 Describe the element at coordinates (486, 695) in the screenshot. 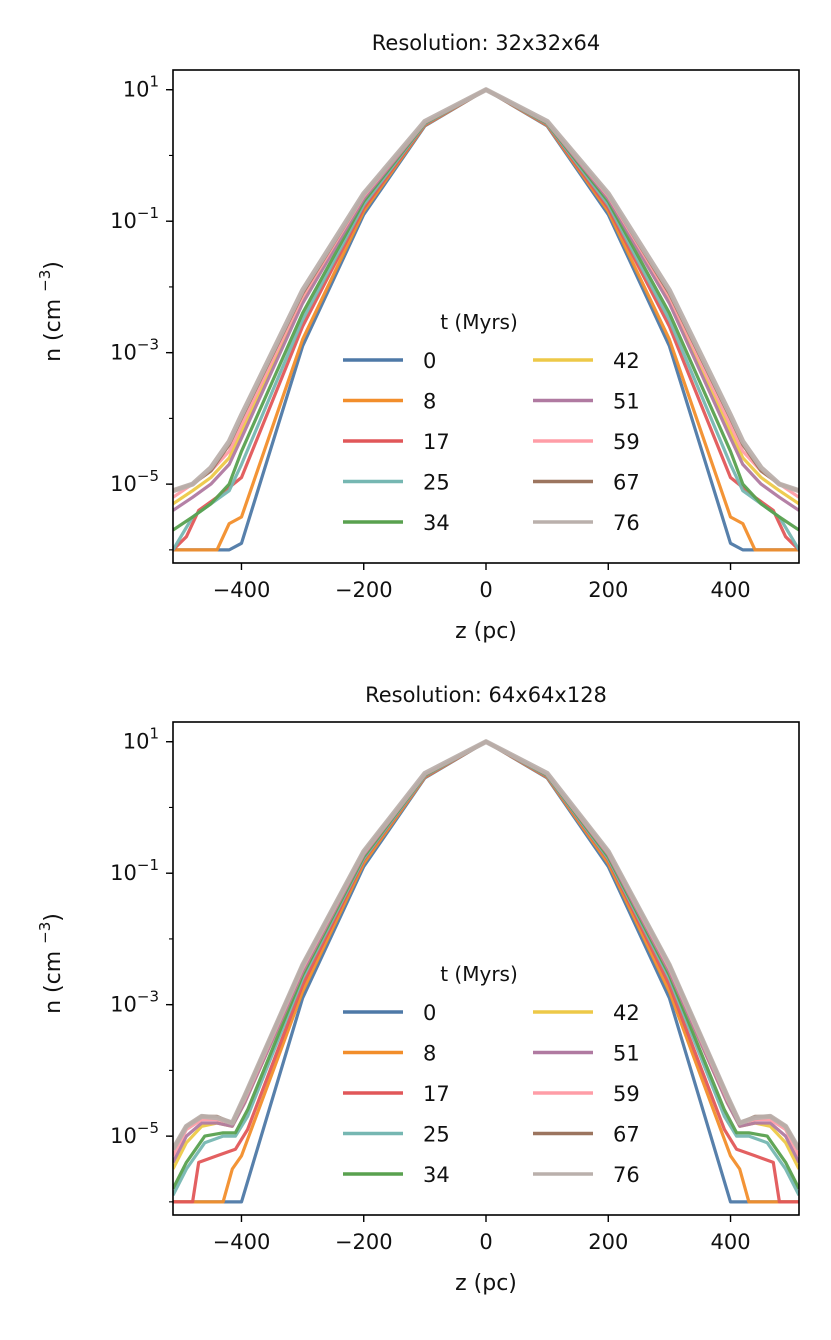

I see `chart-title: Resolution: 64x64x128` at that location.